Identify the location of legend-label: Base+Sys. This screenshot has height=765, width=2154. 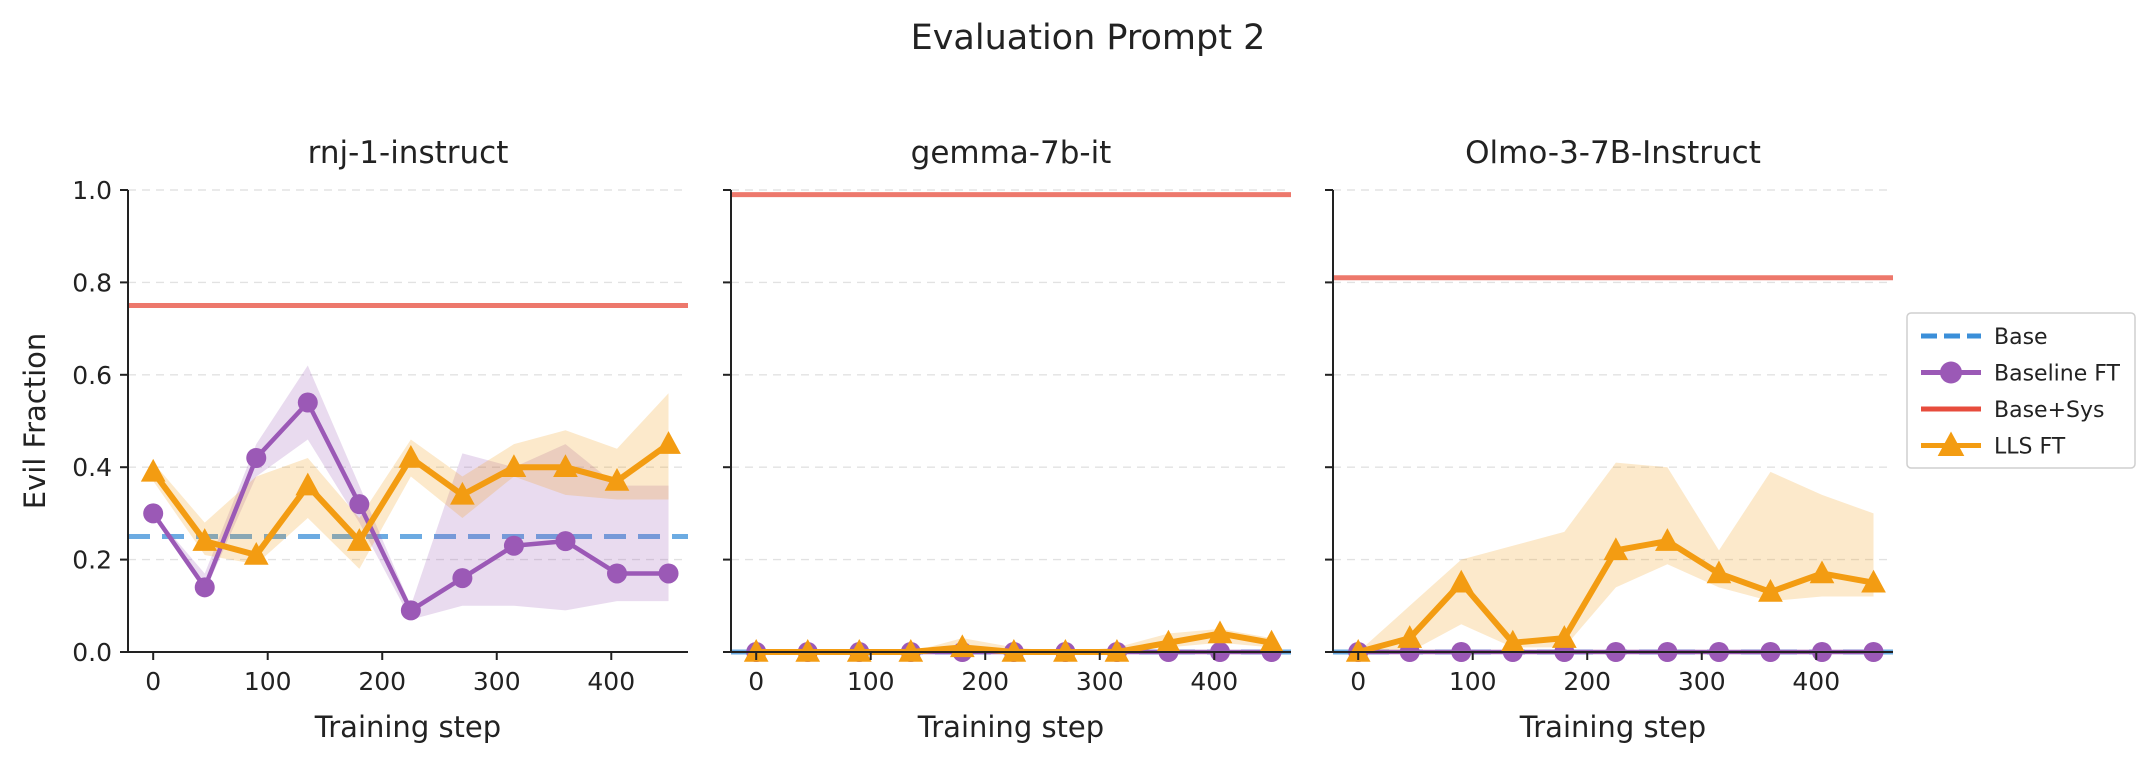
(2049, 410).